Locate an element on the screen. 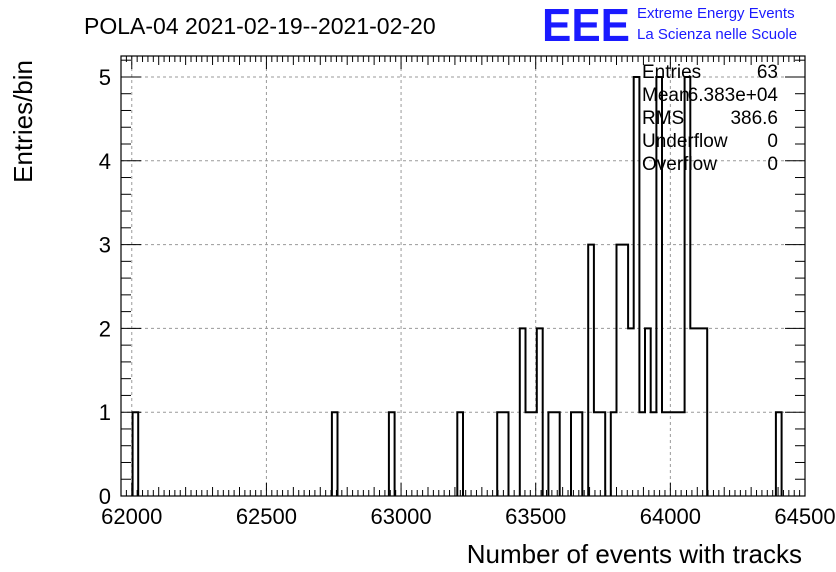 The height and width of the screenshot is (572, 836). stats-underflow-value: 0 is located at coordinates (772, 141).